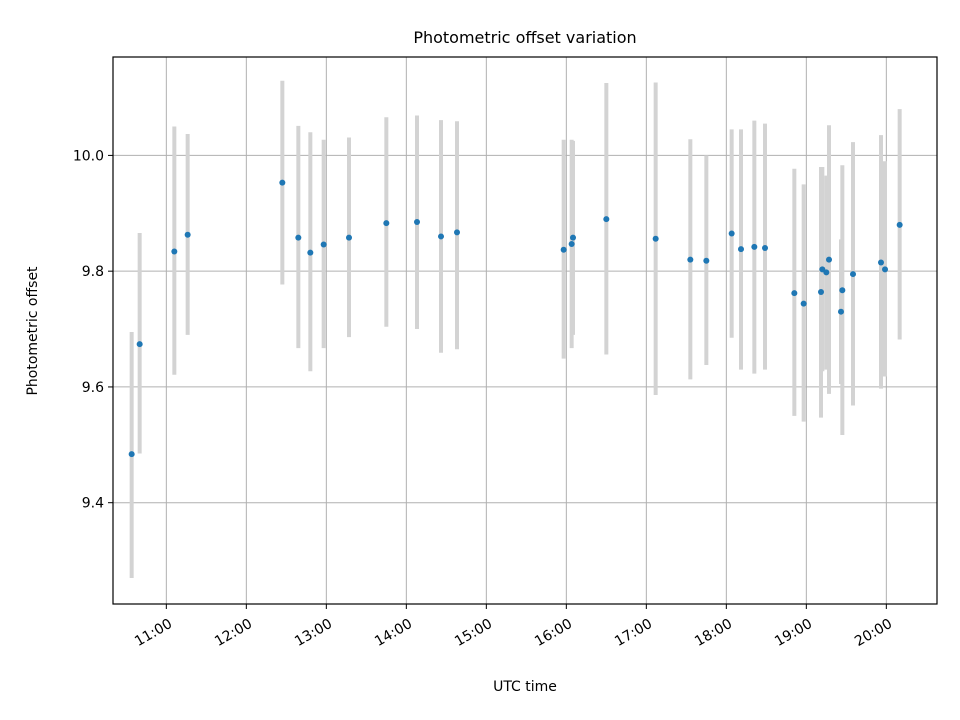  I want to click on y-axis-label: Photometric offset, so click(33, 331).